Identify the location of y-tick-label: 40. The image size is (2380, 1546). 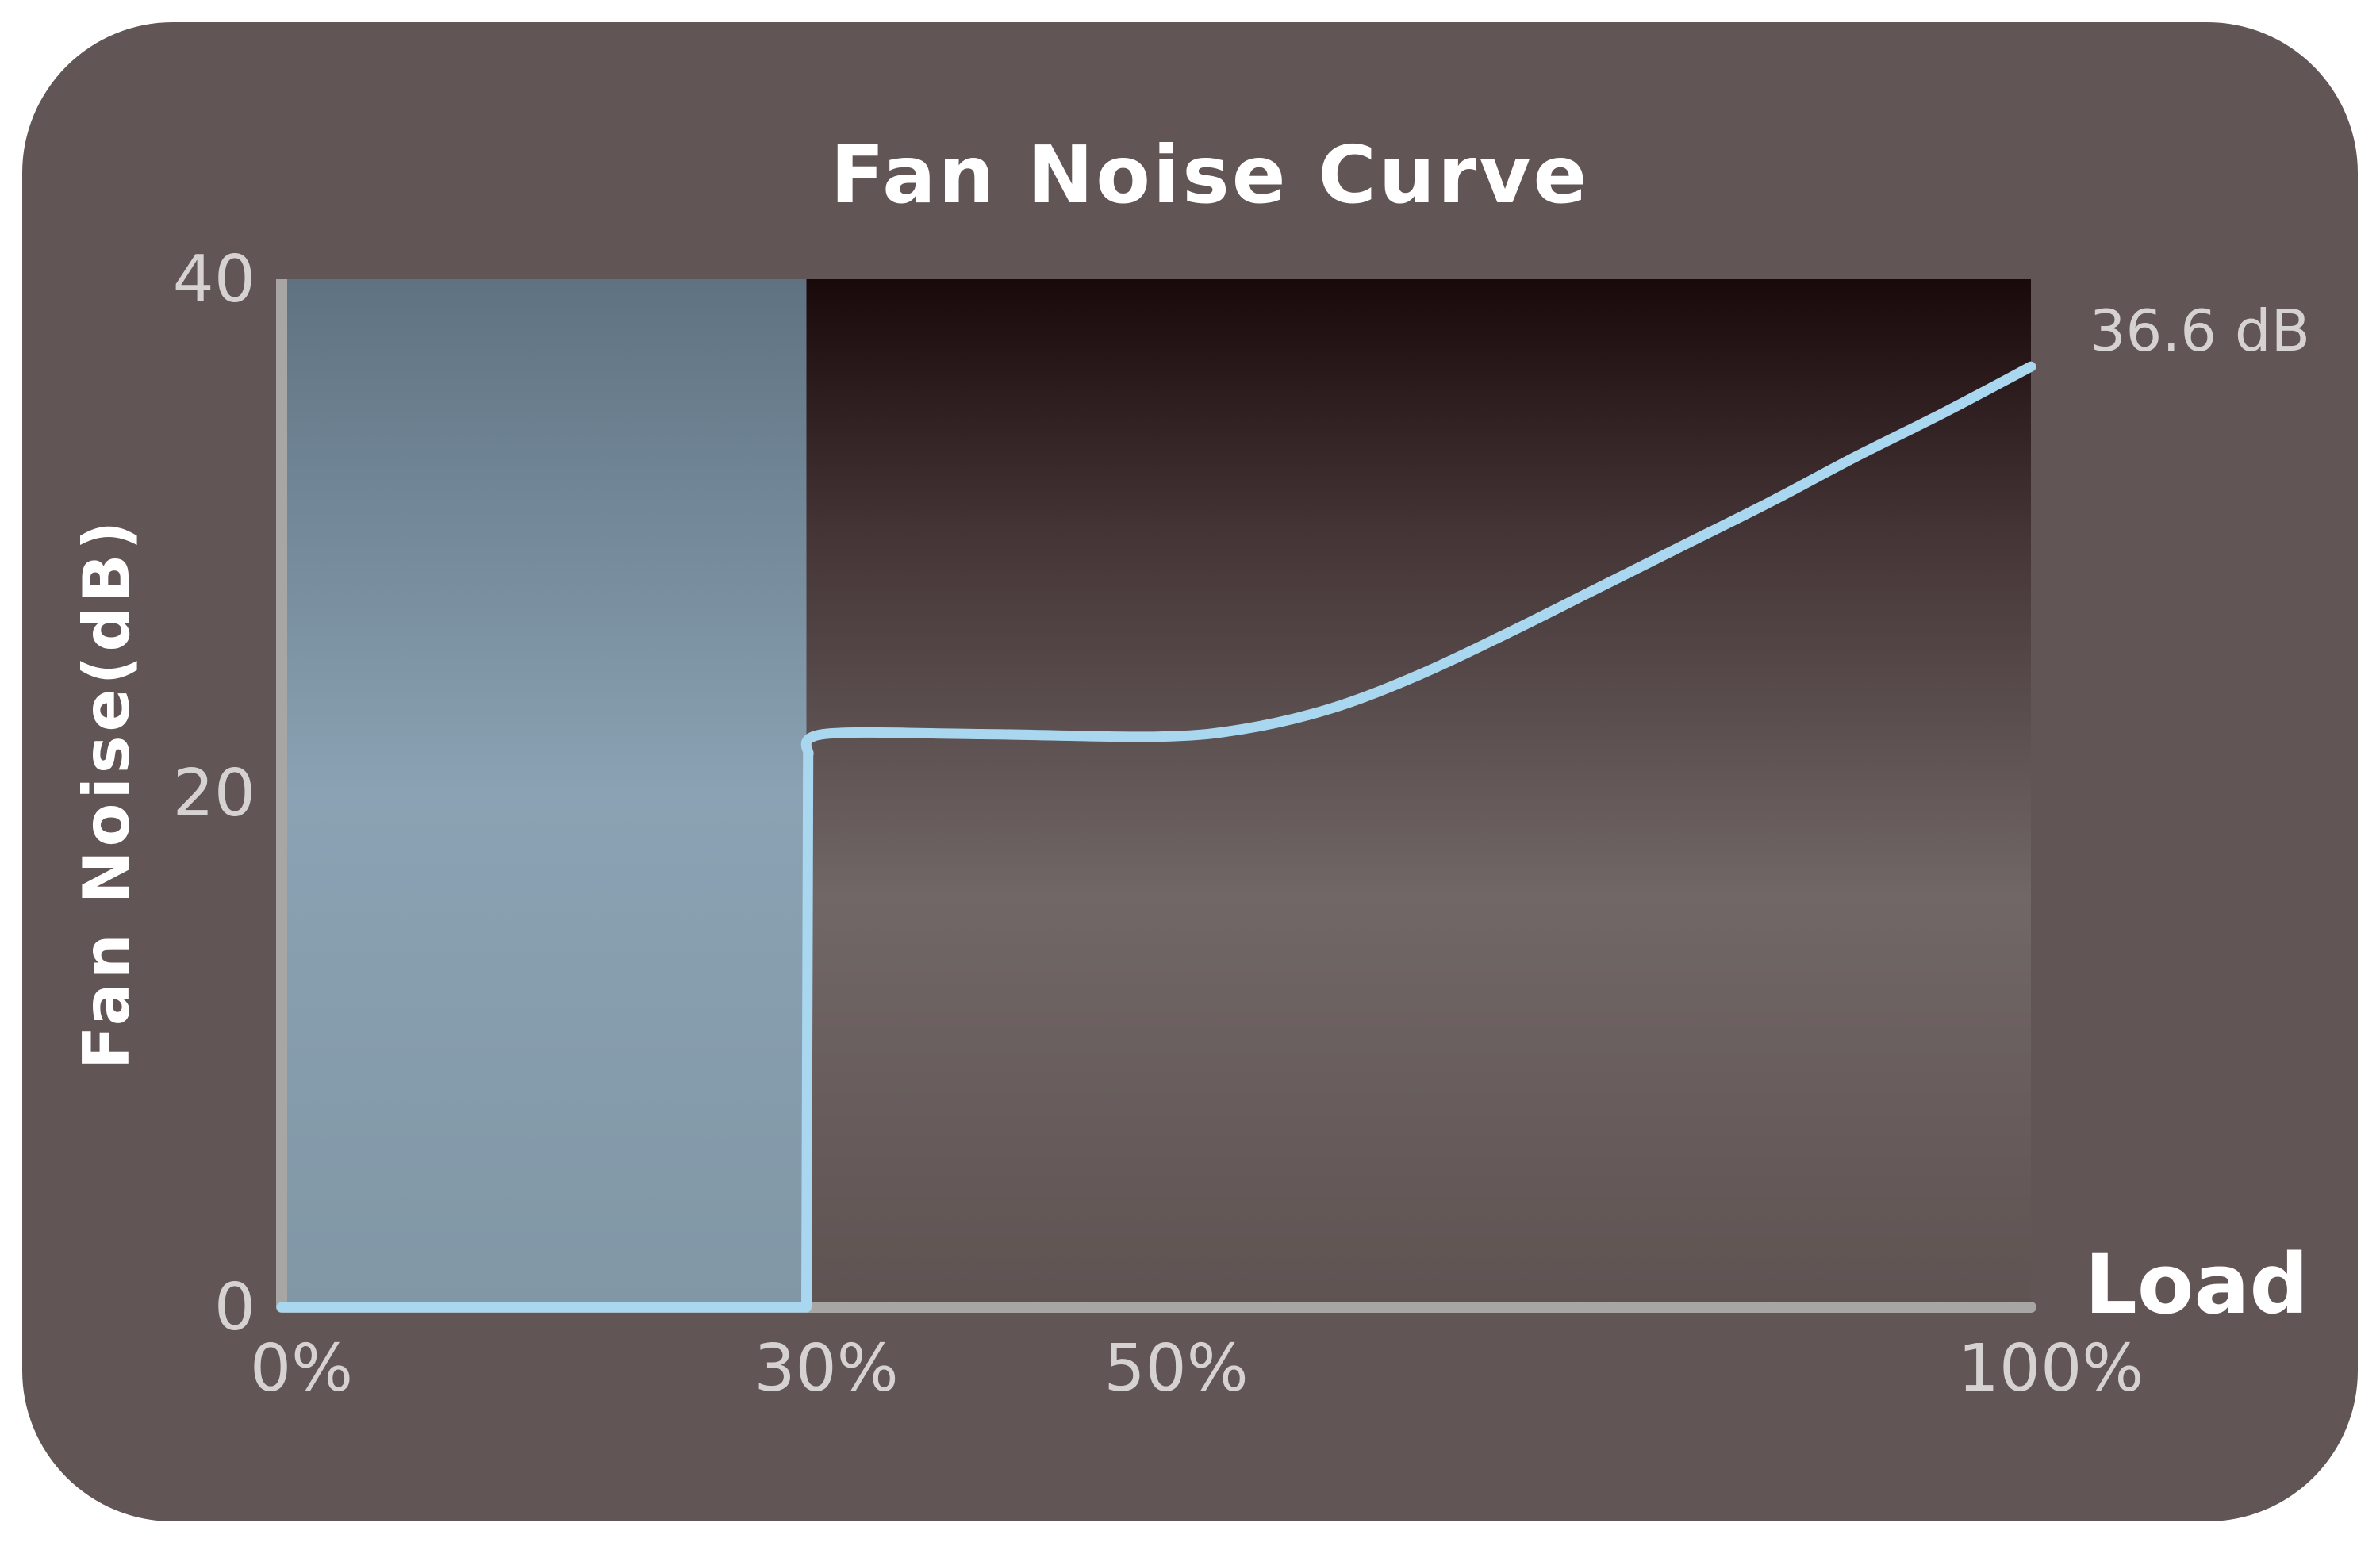
(214, 279).